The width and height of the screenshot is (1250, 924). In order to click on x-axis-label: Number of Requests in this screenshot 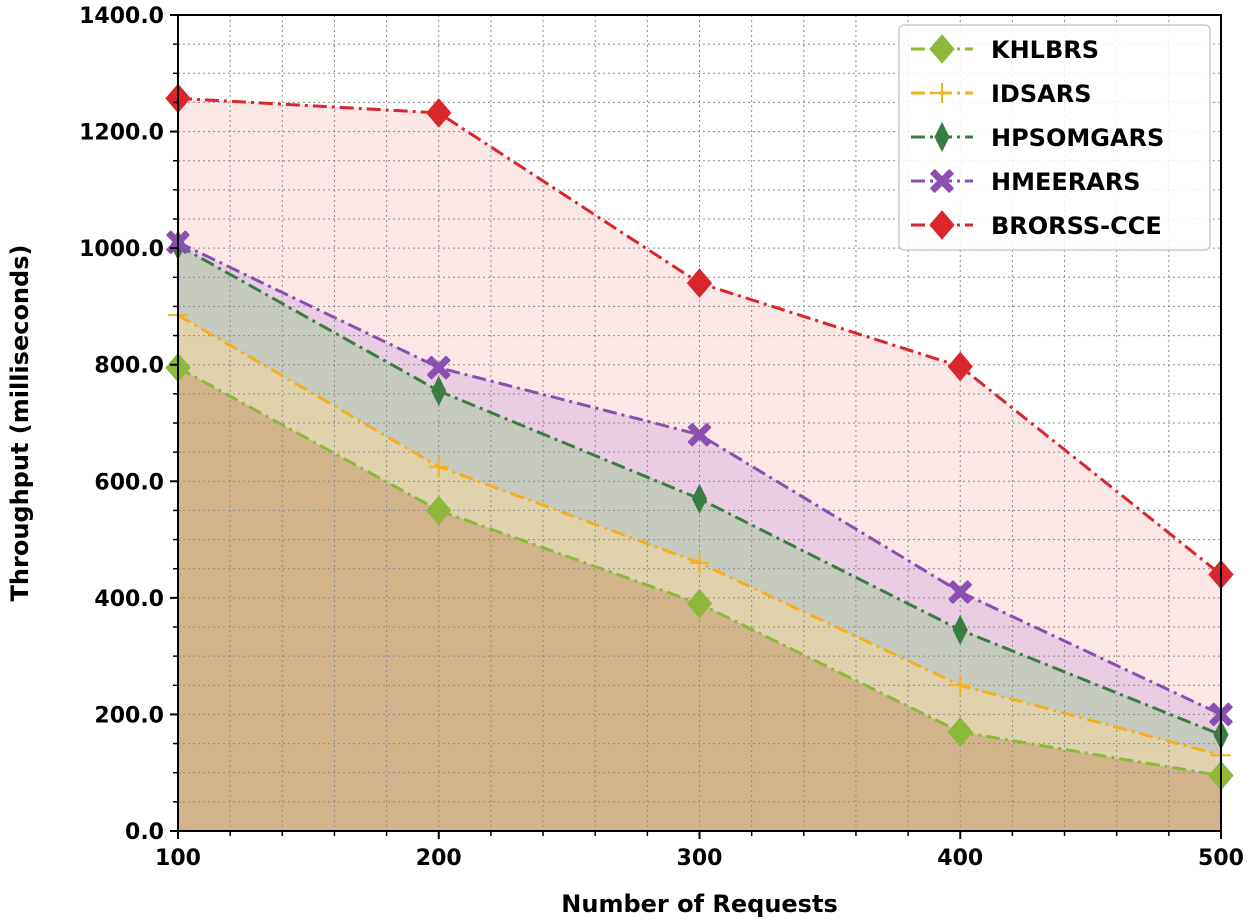, I will do `click(699, 904)`.